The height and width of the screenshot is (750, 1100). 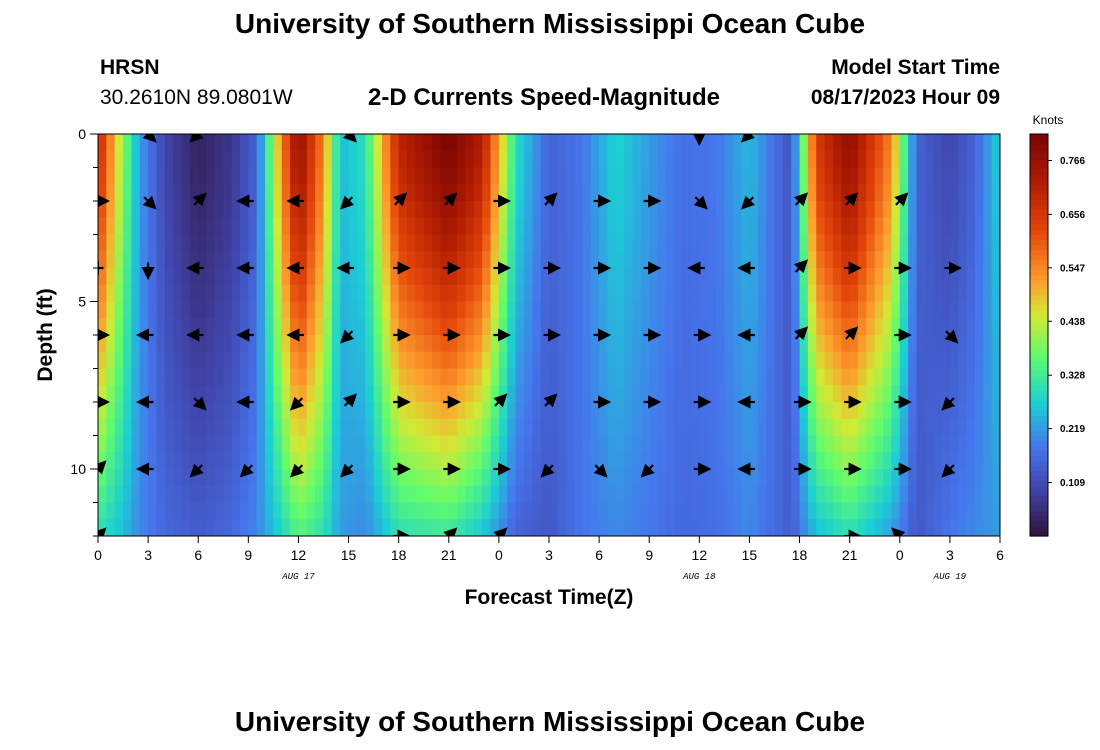 What do you see at coordinates (700, 202) in the screenshot?
I see `current-vector-arrow` at bounding box center [700, 202].